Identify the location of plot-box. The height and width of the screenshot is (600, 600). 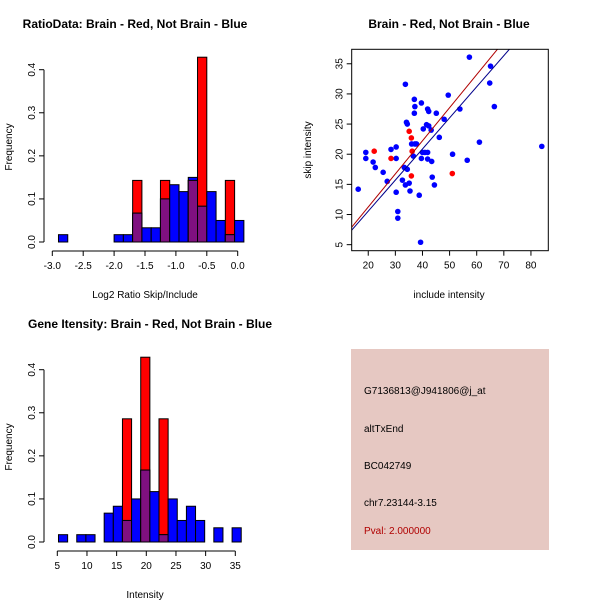
(450, 150).